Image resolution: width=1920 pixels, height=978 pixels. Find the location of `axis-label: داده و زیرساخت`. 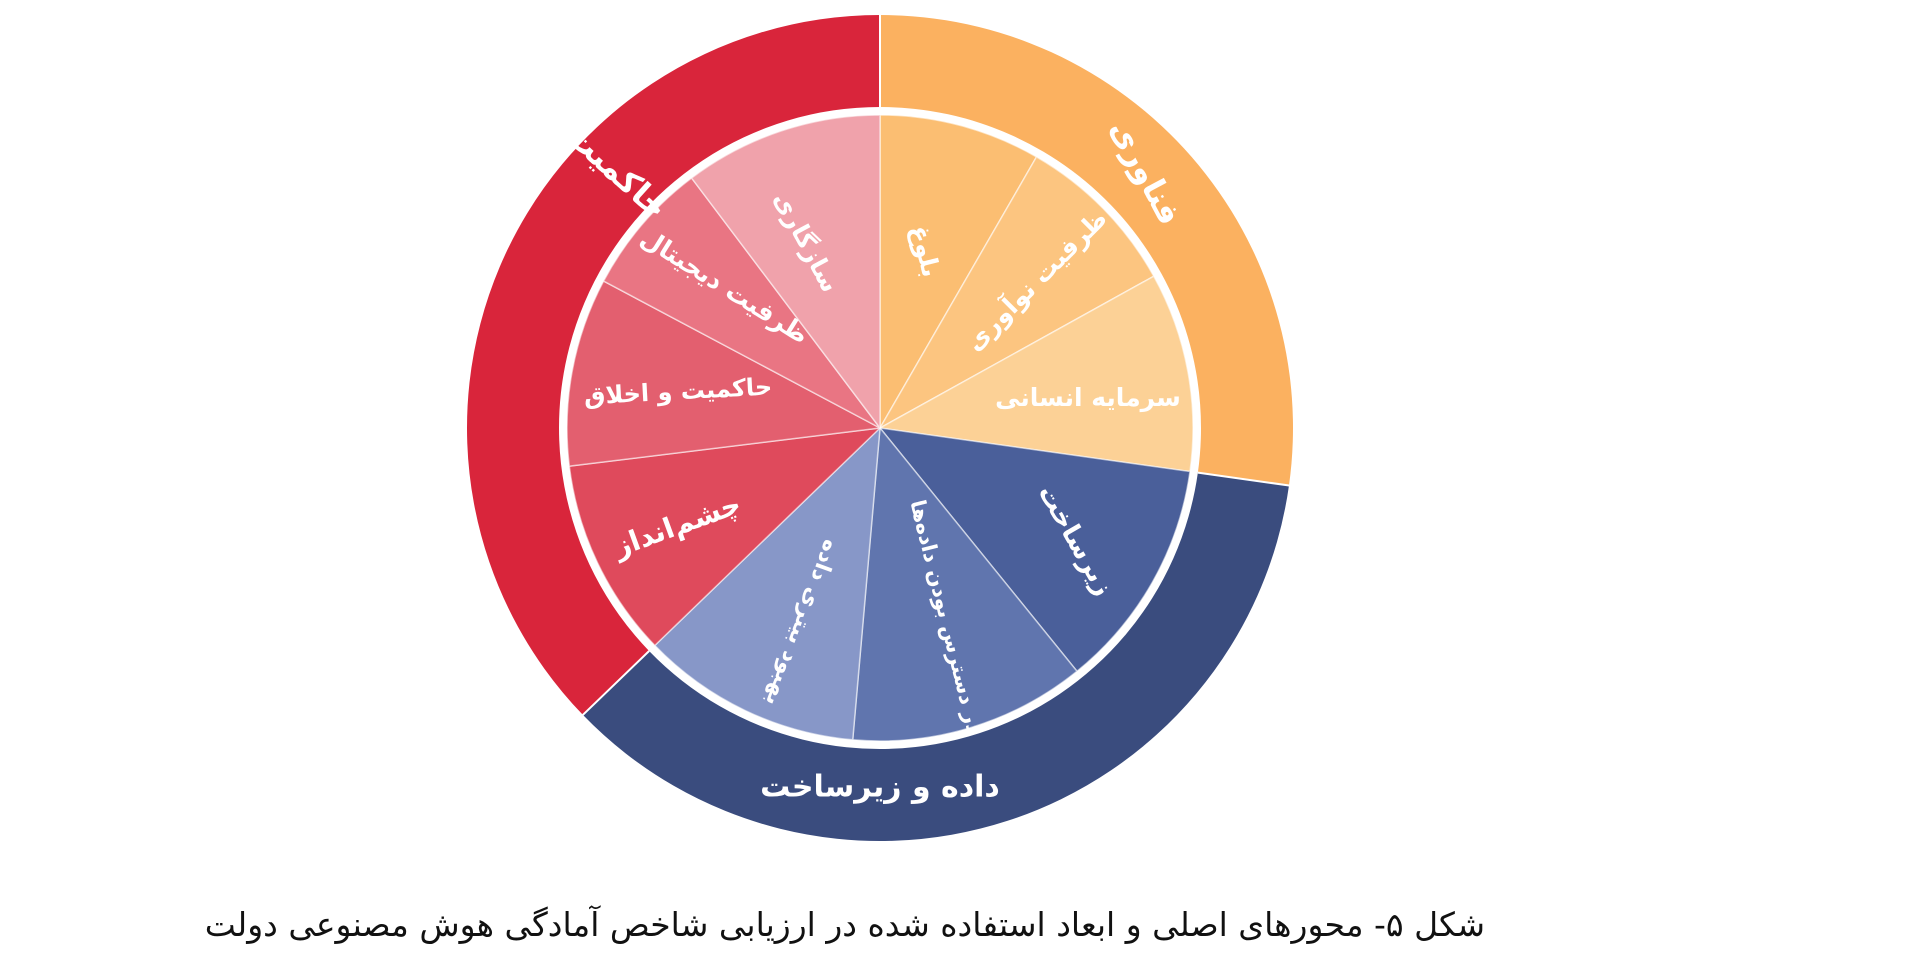

axis-label: داده و زیرساخت is located at coordinates (880, 787).